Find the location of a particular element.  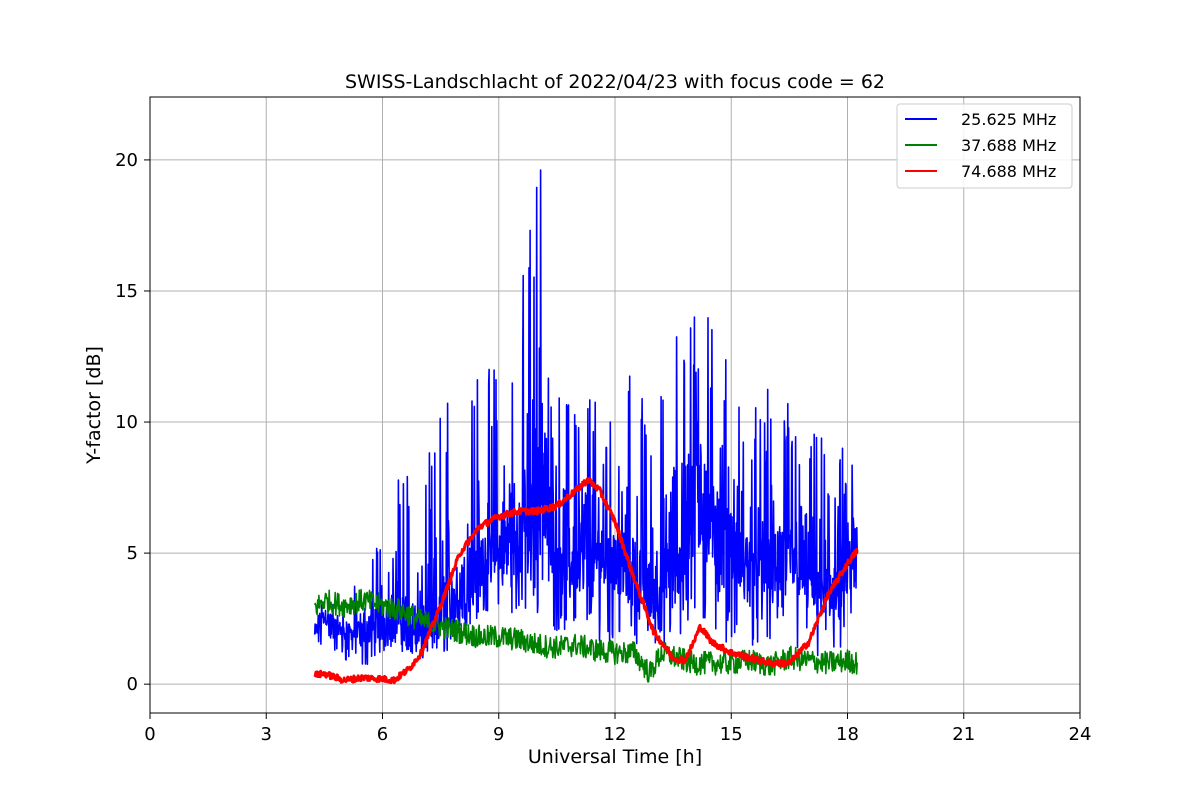

y-tick-label: 15 is located at coordinates (126, 291).